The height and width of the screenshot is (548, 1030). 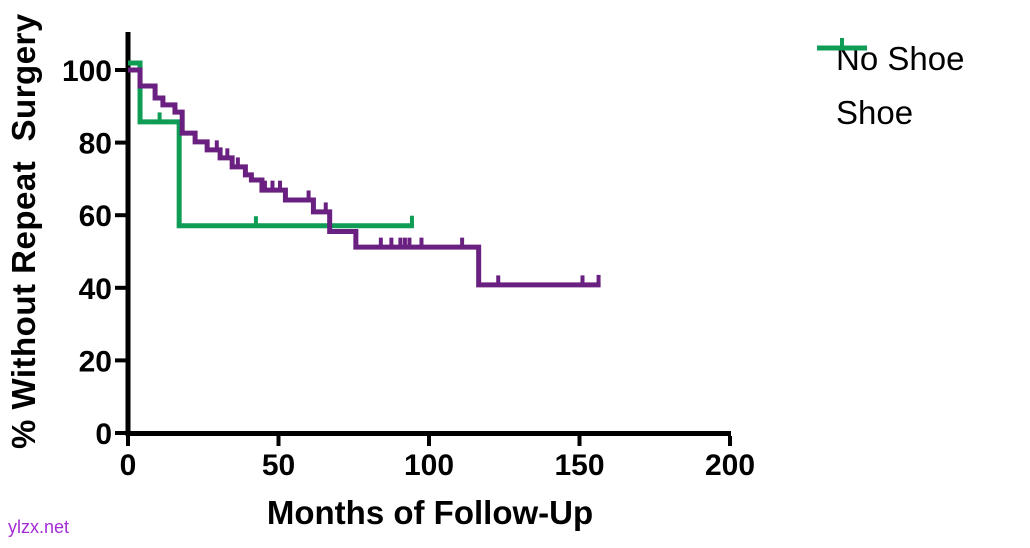 I want to click on watermark: ylzx.net, so click(x=39, y=527).